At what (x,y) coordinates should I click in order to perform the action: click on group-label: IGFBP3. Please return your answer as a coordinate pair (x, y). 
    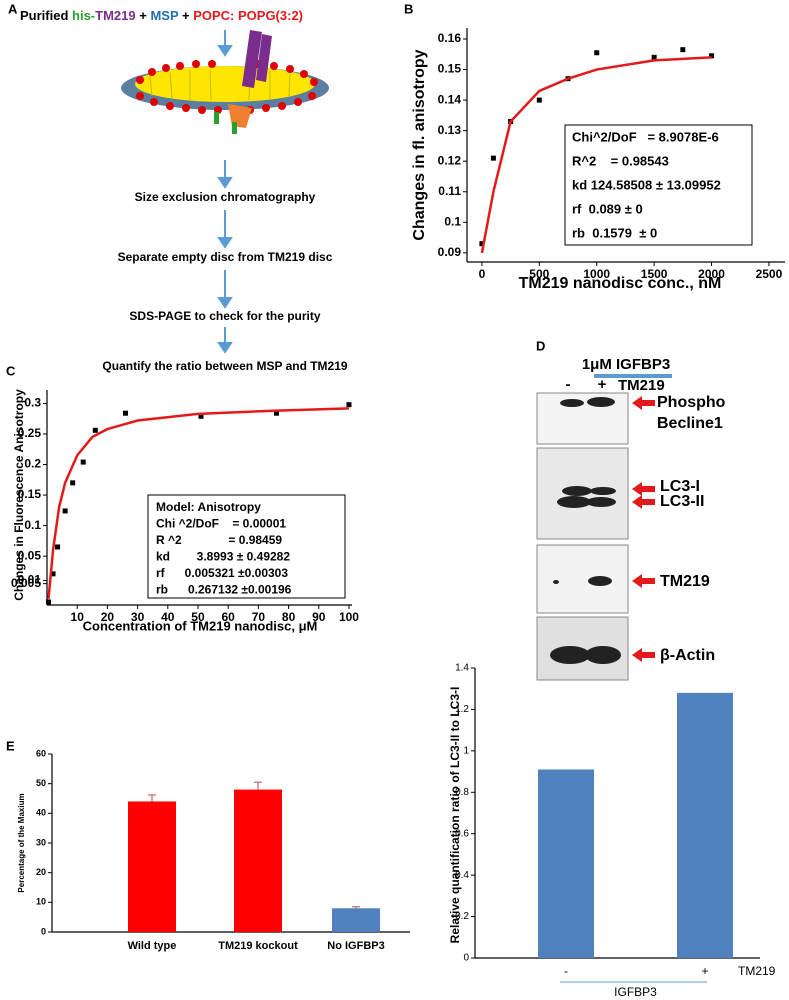
    Looking at the image, I should click on (635, 992).